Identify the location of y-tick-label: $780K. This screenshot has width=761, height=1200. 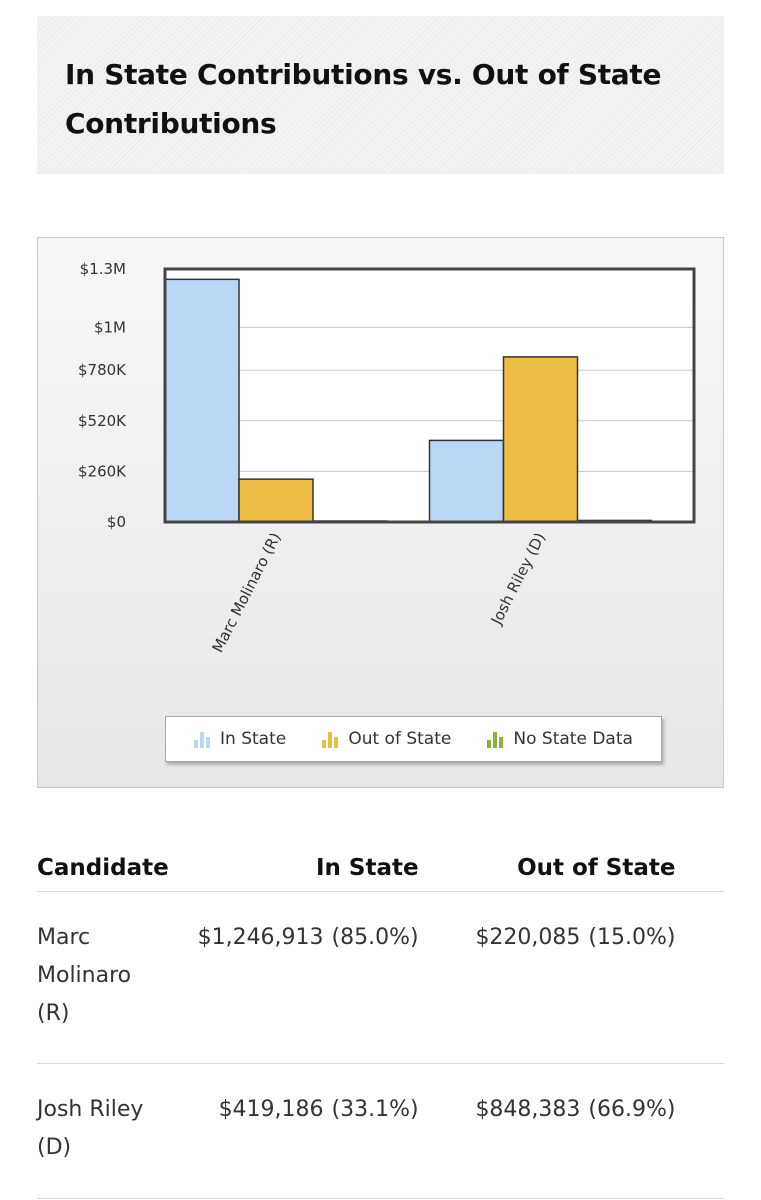
(102, 370).